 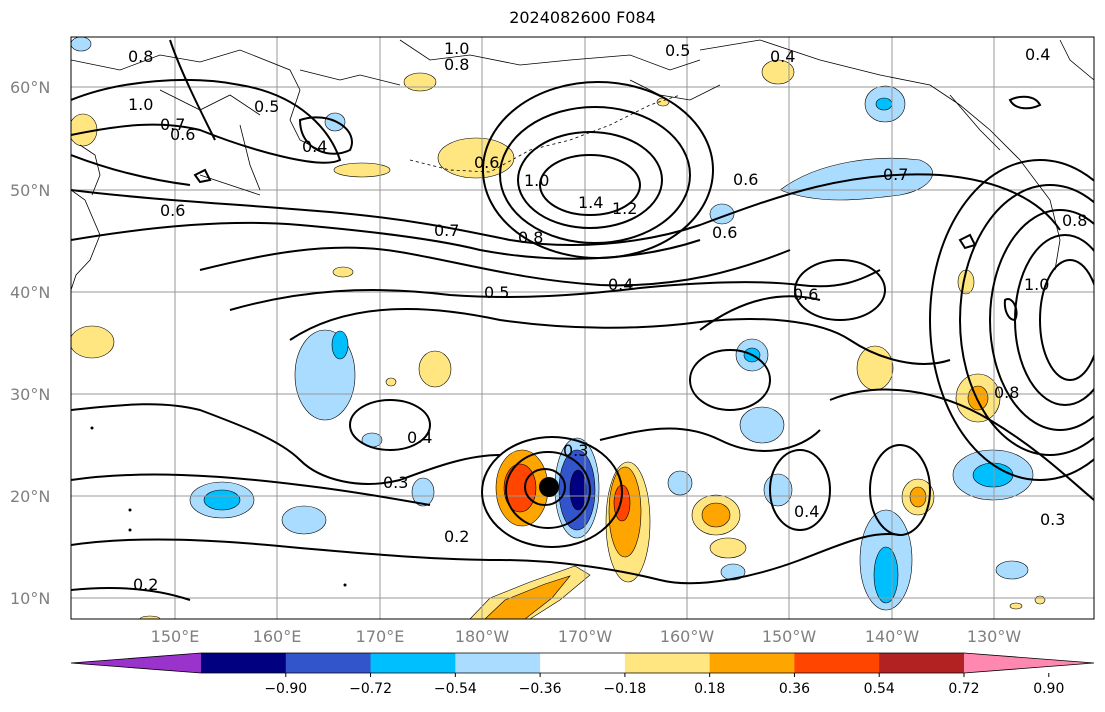 I want to click on colorbar-tick-label: −0.36, so click(x=540, y=689).